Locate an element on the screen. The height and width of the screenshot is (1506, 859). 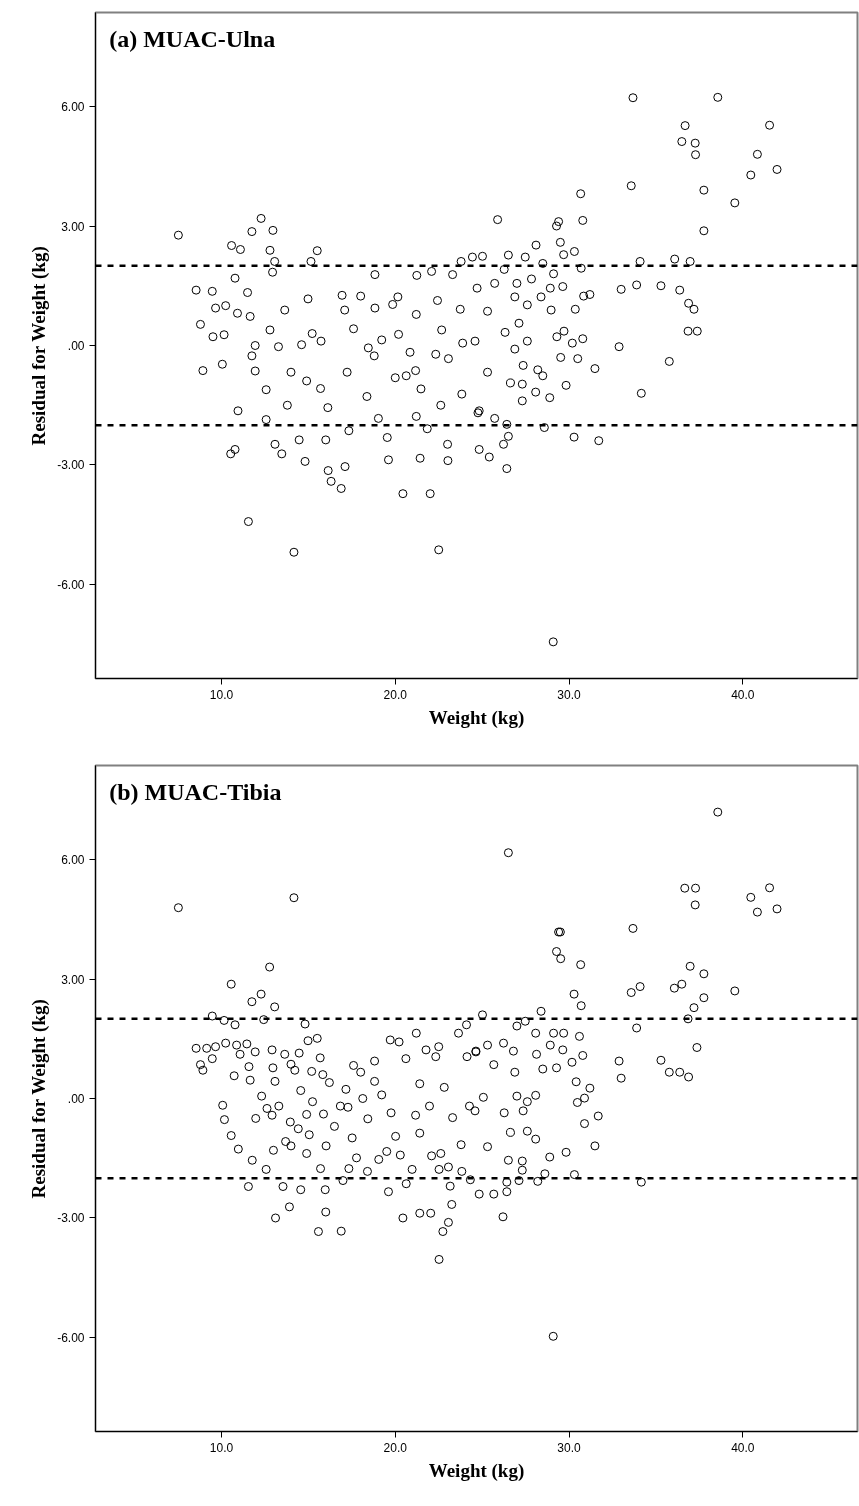
text: (a) MUAC-Ulna is located at coordinates (192, 38).